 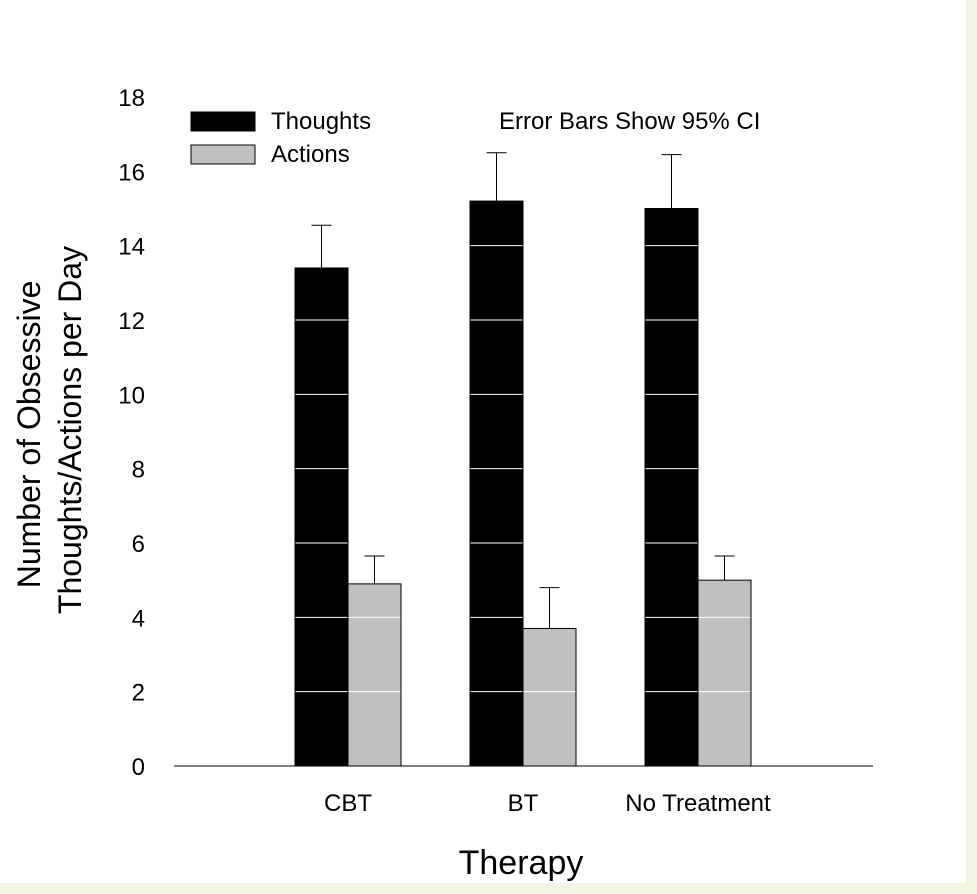 What do you see at coordinates (496, 483) in the screenshot?
I see `bar-thoughts-bt` at bounding box center [496, 483].